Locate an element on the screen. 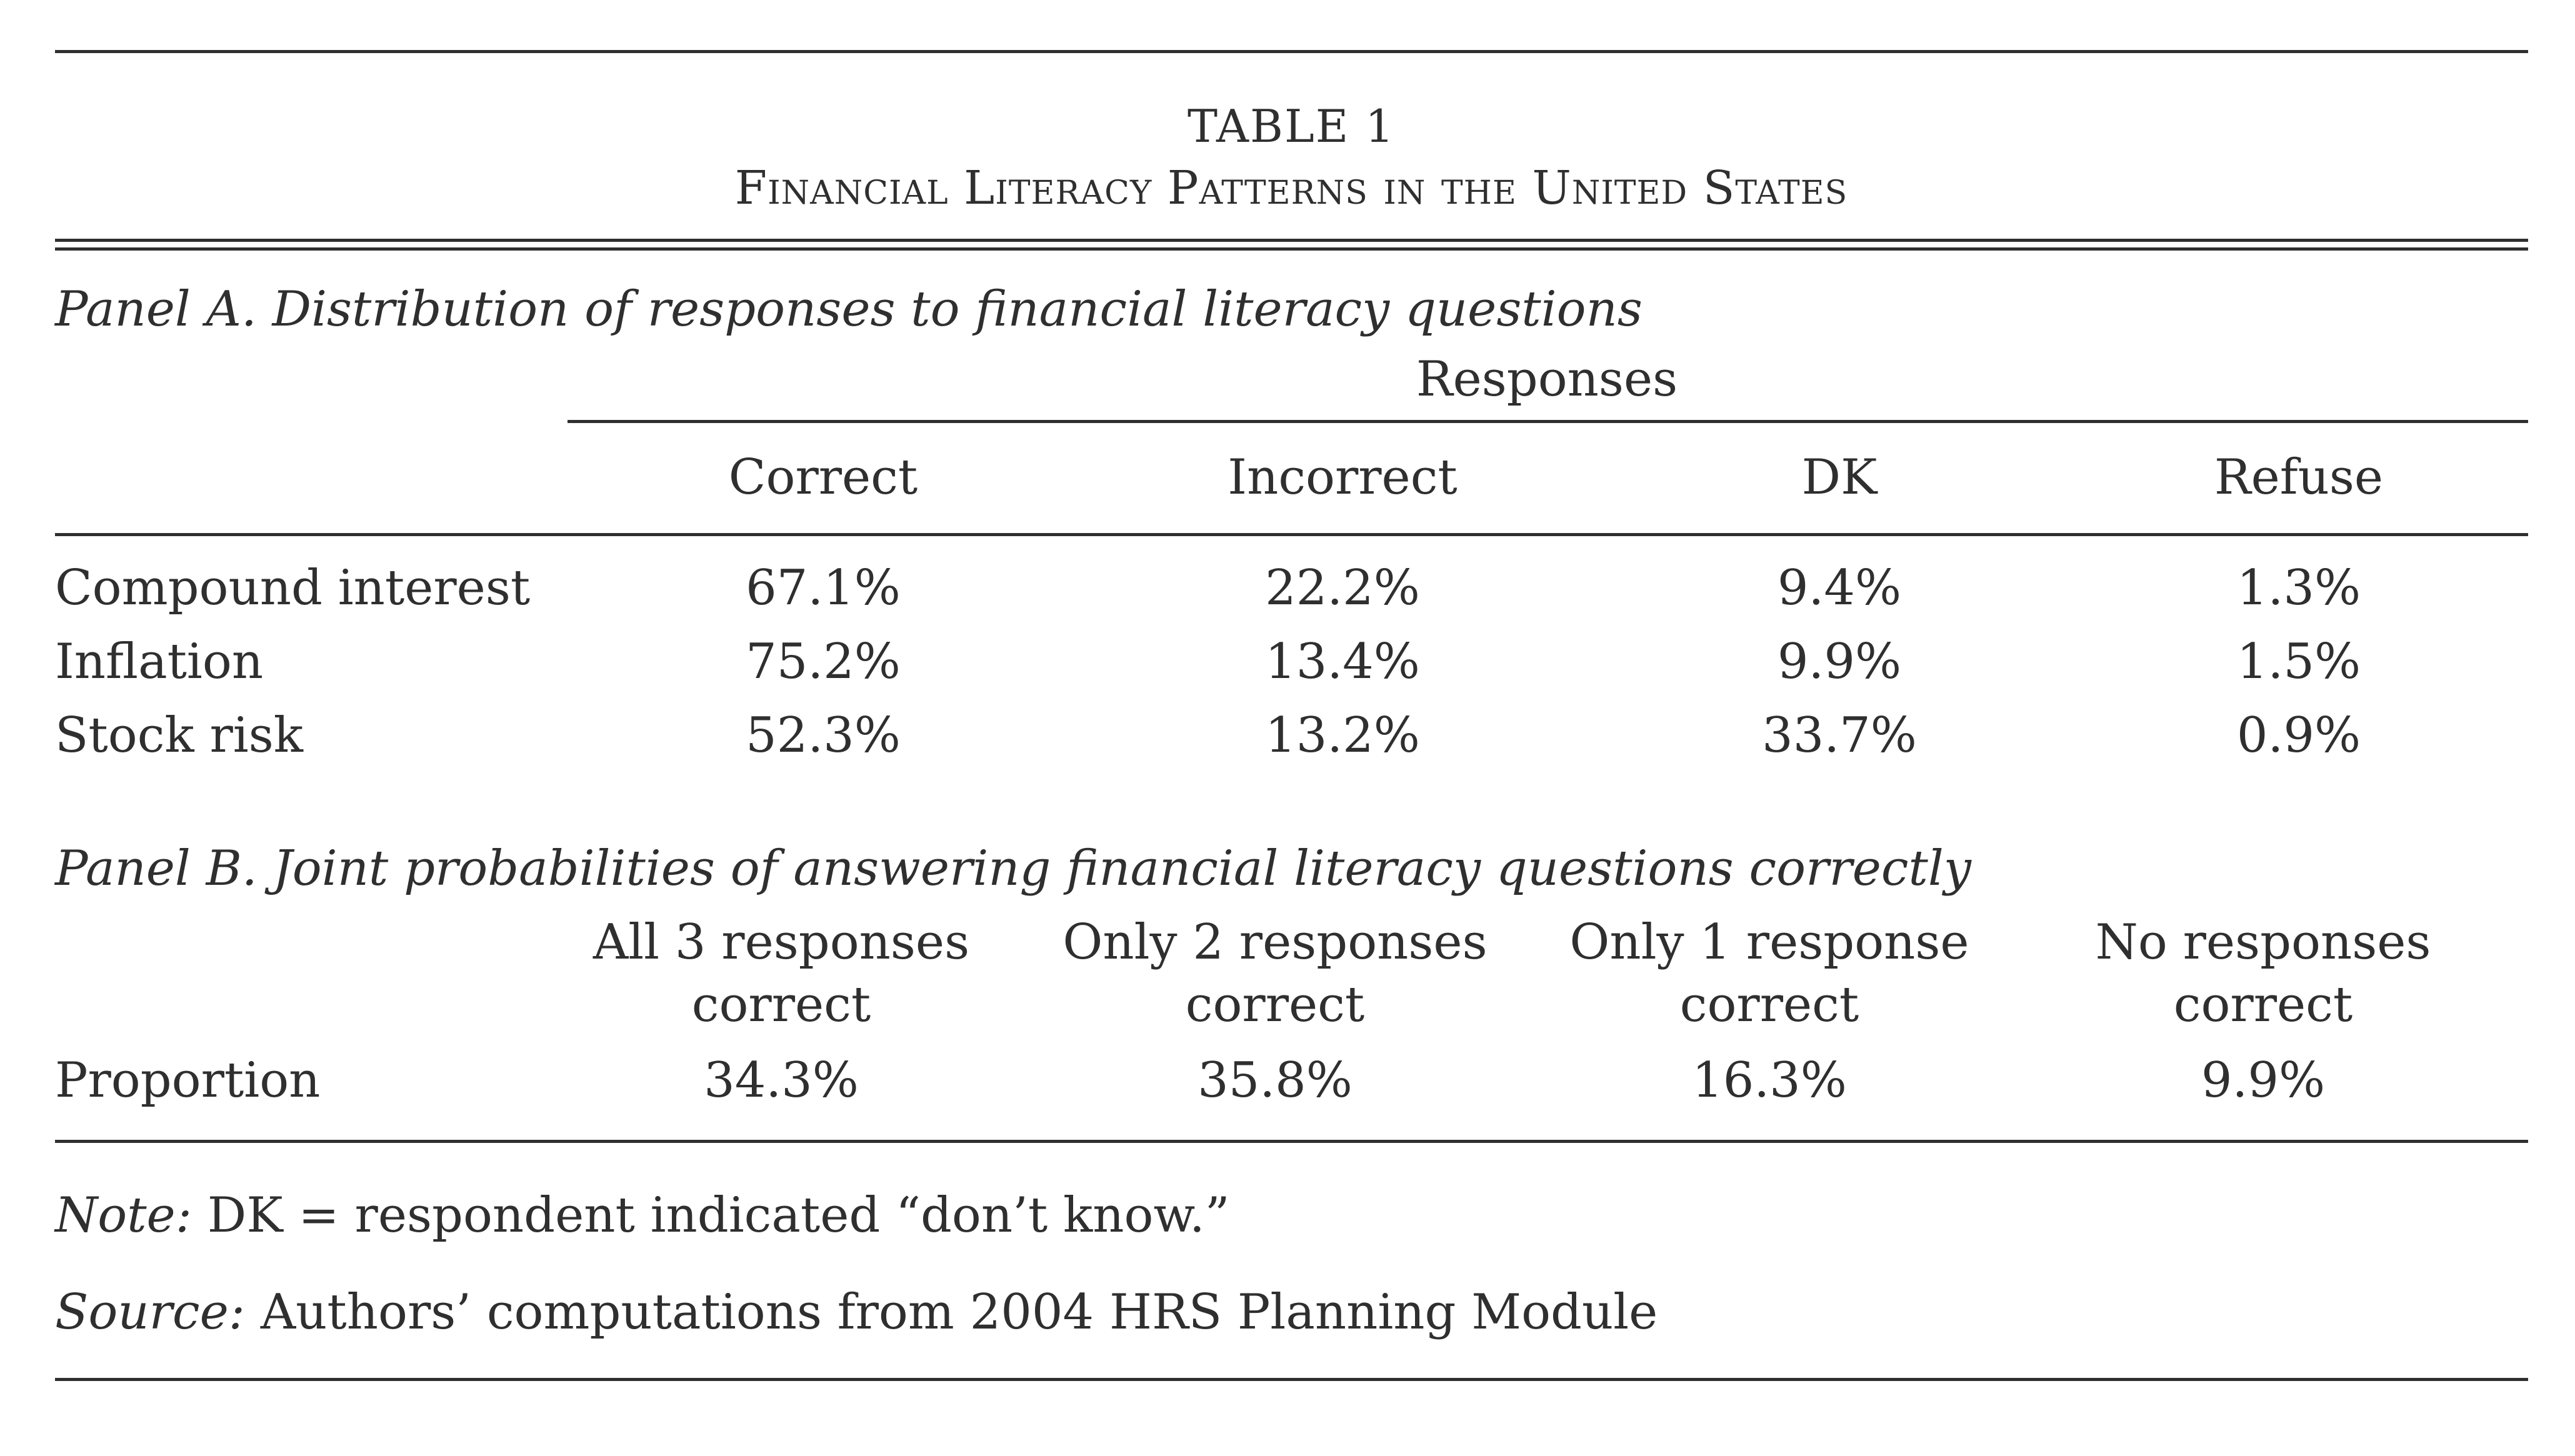 This screenshot has width=2575, height=1456. table-label: TABLE 1 is located at coordinates (1291, 126).